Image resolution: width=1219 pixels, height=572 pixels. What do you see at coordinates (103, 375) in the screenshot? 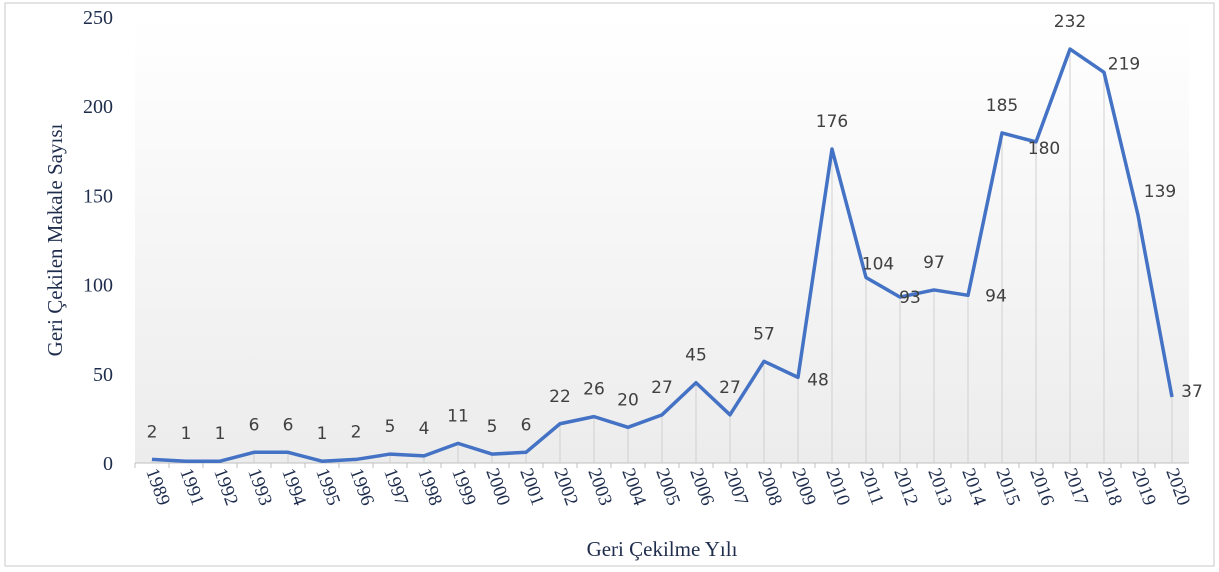
I see `y-tick-label: 50` at bounding box center [103, 375].